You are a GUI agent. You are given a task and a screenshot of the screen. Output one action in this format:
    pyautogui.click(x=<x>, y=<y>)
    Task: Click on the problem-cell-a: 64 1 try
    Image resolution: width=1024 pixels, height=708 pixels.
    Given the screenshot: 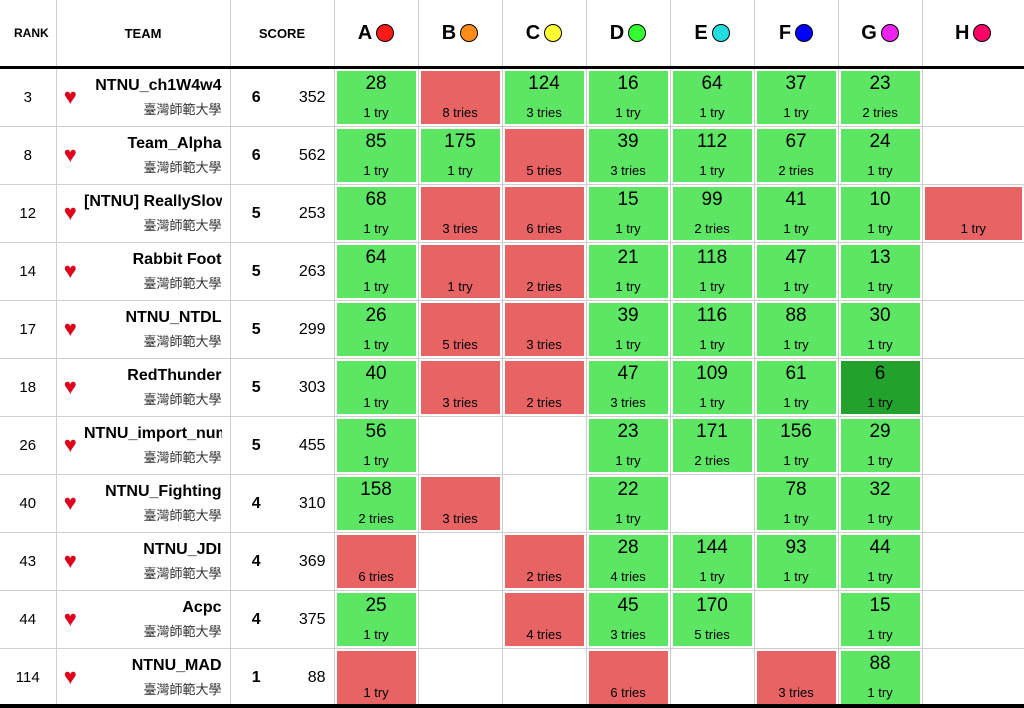 What is the action you would take?
    pyautogui.click(x=376, y=271)
    